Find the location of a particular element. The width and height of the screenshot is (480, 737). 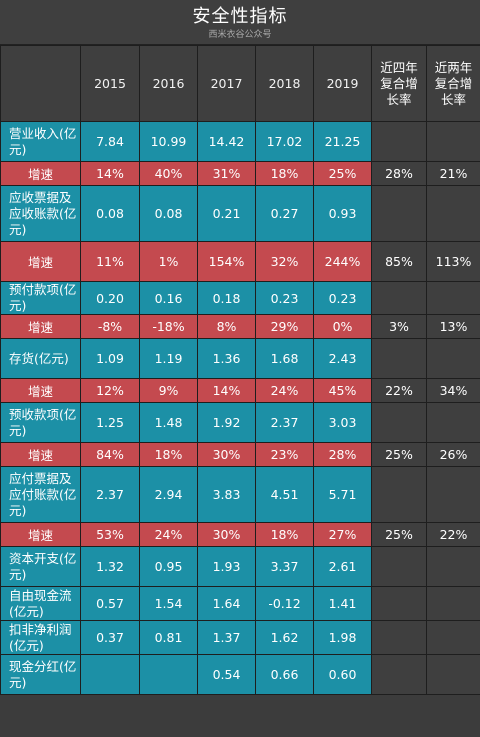

value-cell: 1.64 is located at coordinates (226, 603).